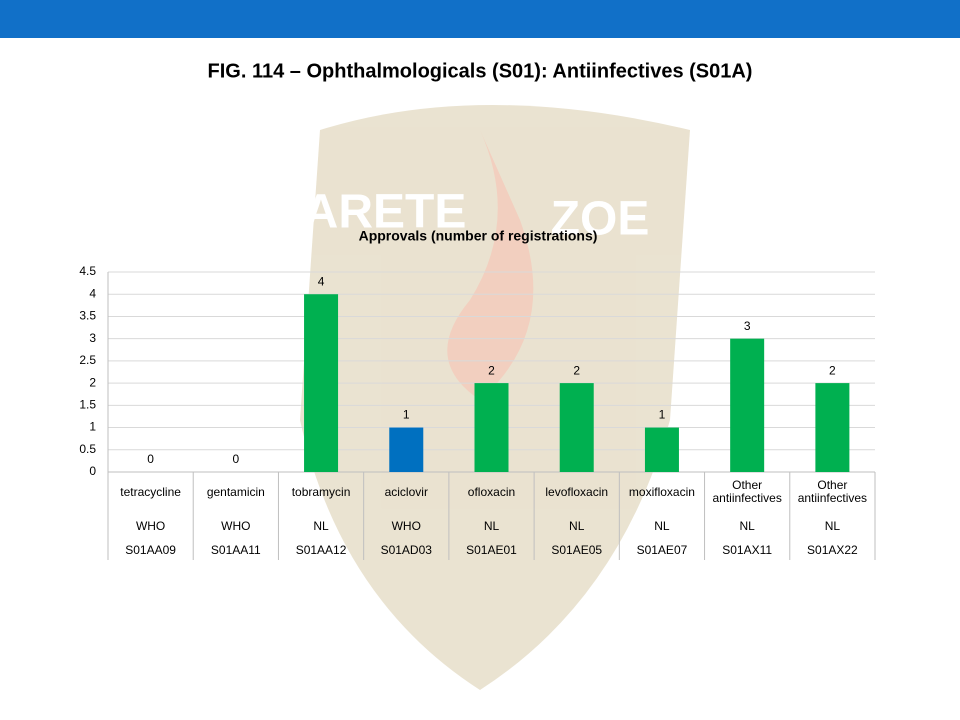 This screenshot has height=720, width=960. Describe the element at coordinates (321, 549) in the screenshot. I see `category-cell: S01AA12` at that location.